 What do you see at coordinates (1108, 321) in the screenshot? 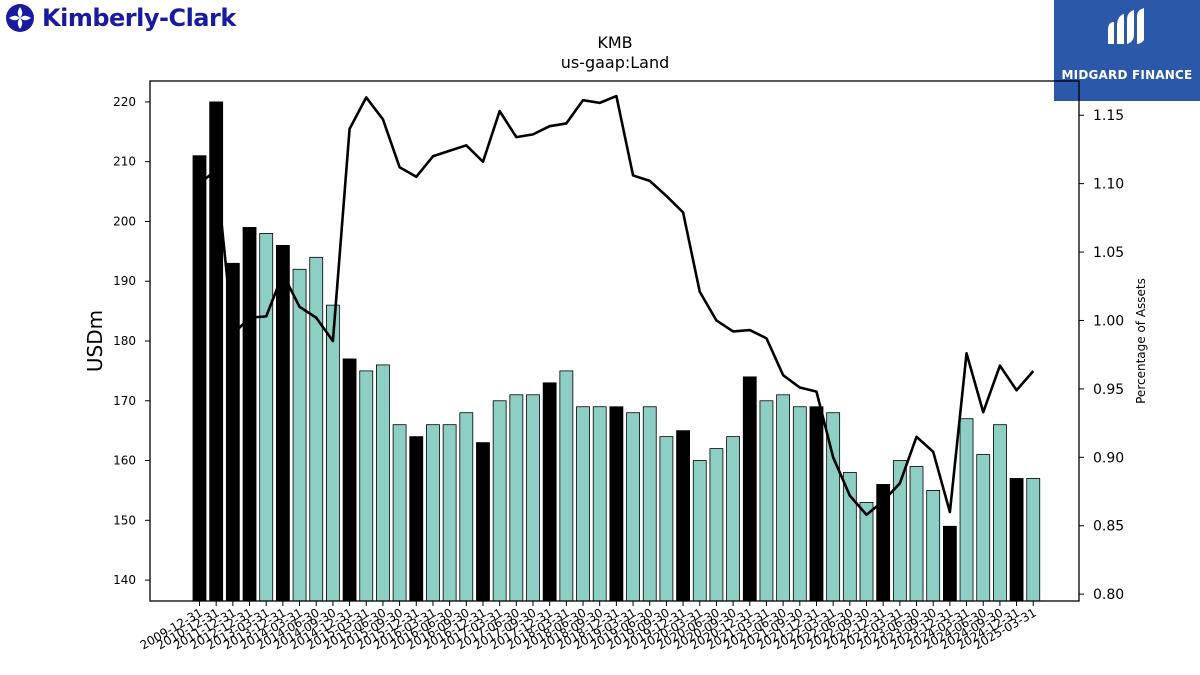
I see `y2-tick-label: 1.00` at bounding box center [1108, 321].